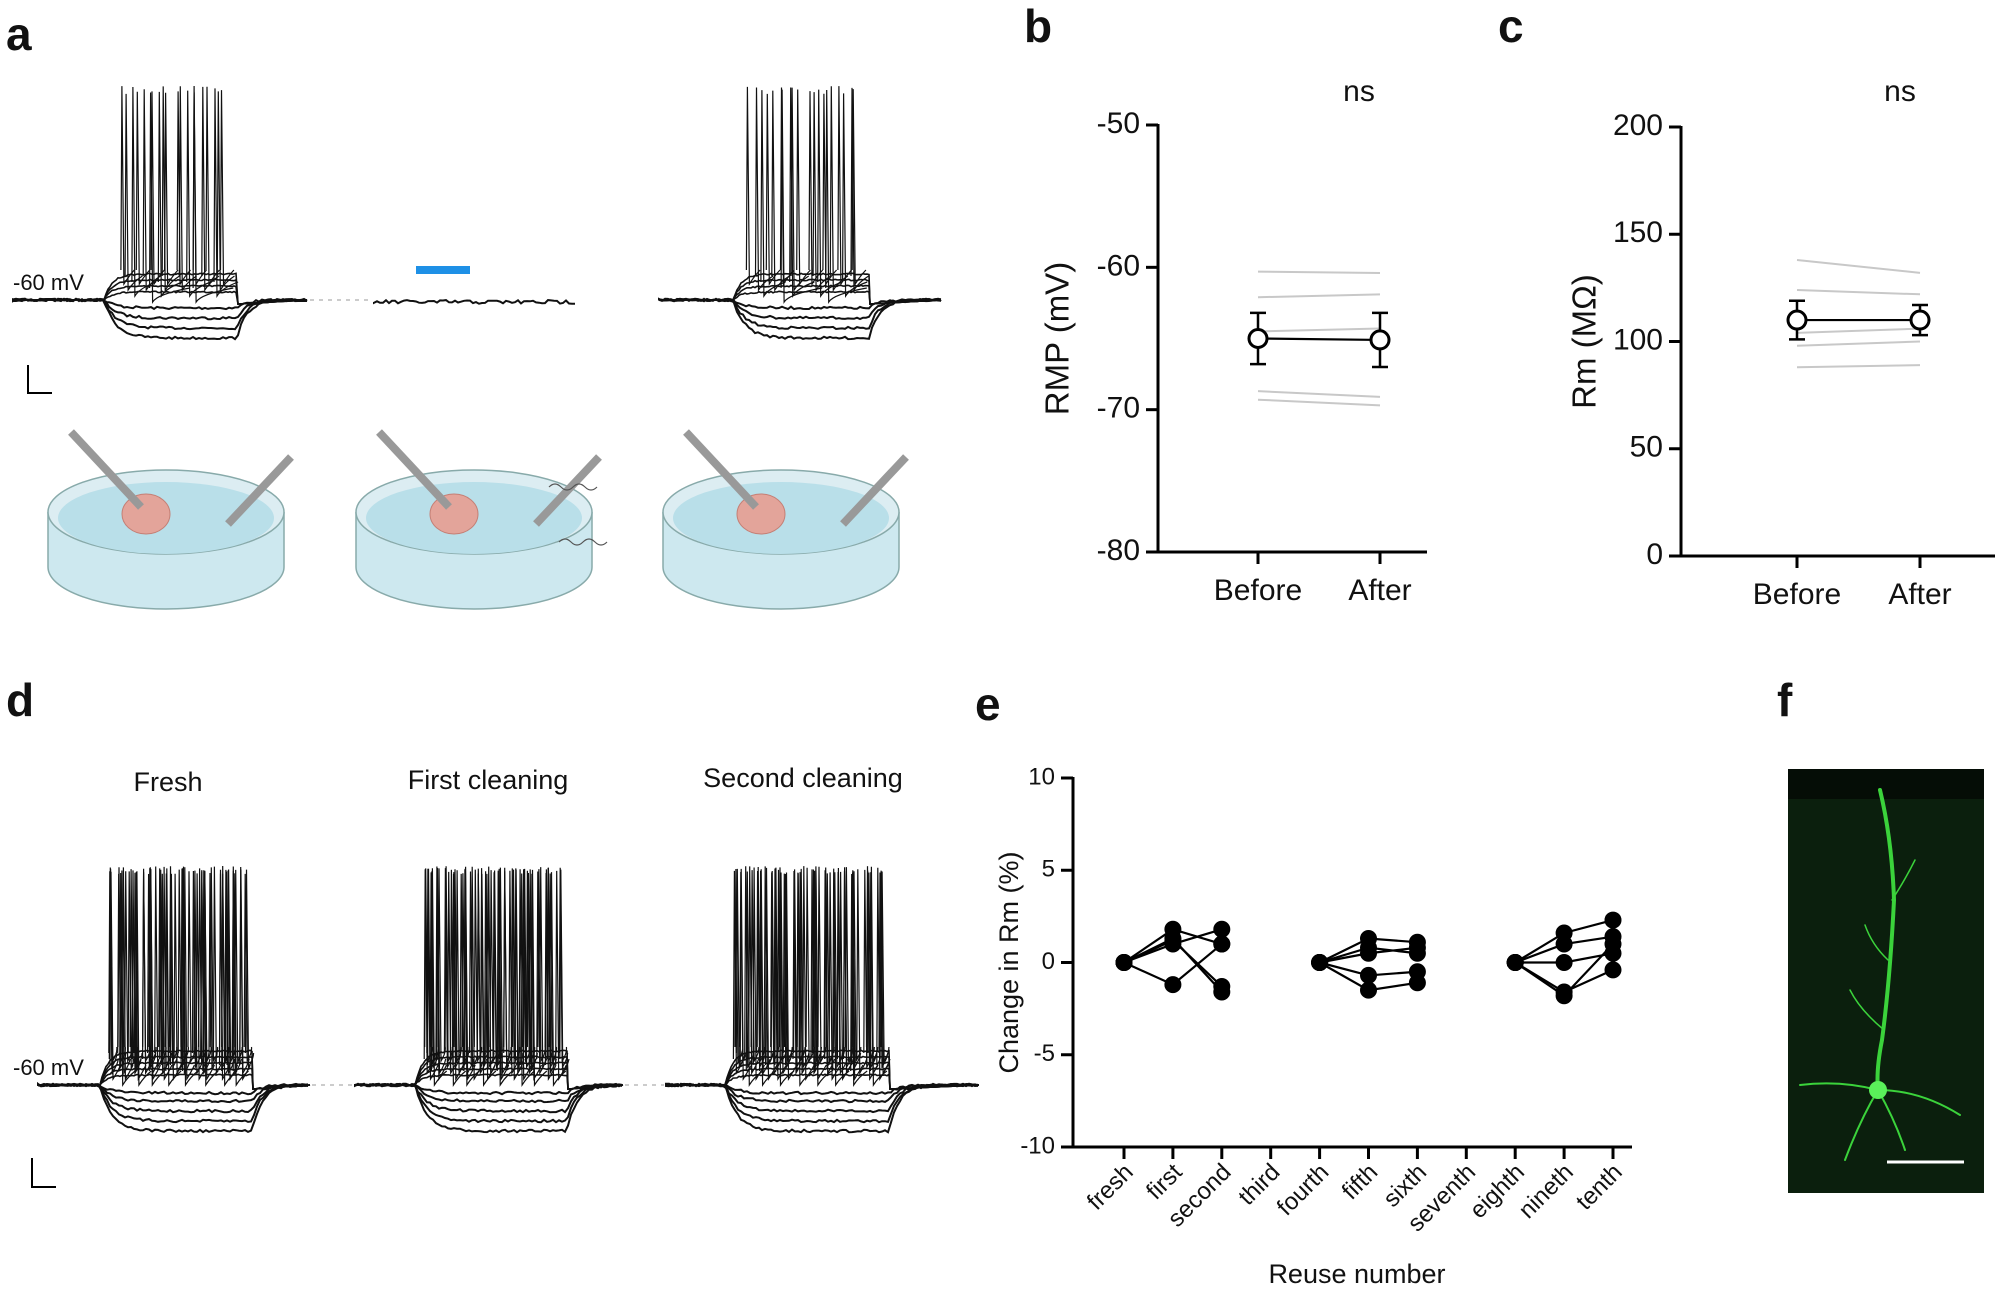 The image size is (2007, 1293). Describe the element at coordinates (488, 780) in the screenshot. I see `condition-label: First cleaning` at that location.